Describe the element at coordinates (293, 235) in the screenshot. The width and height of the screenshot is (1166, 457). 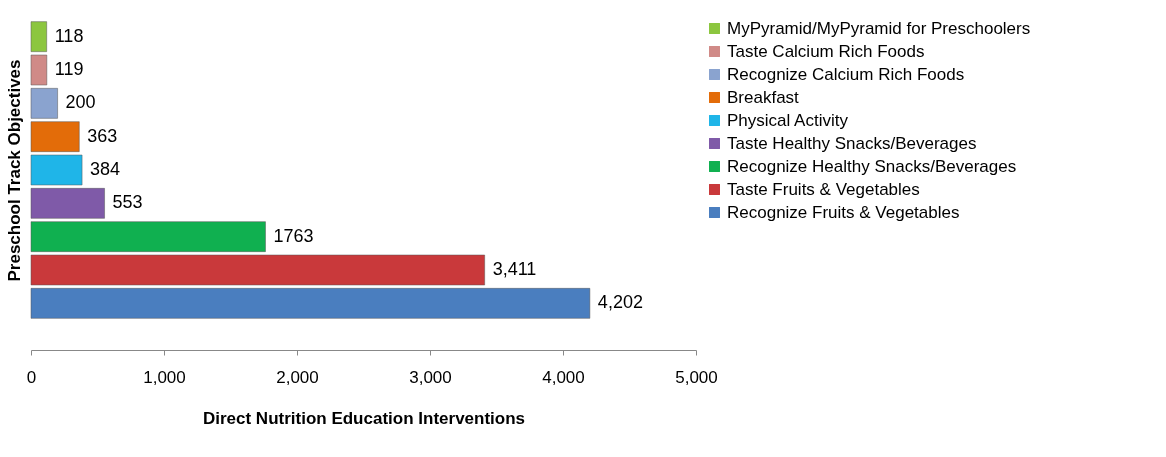
I see `text: 1763` at that location.